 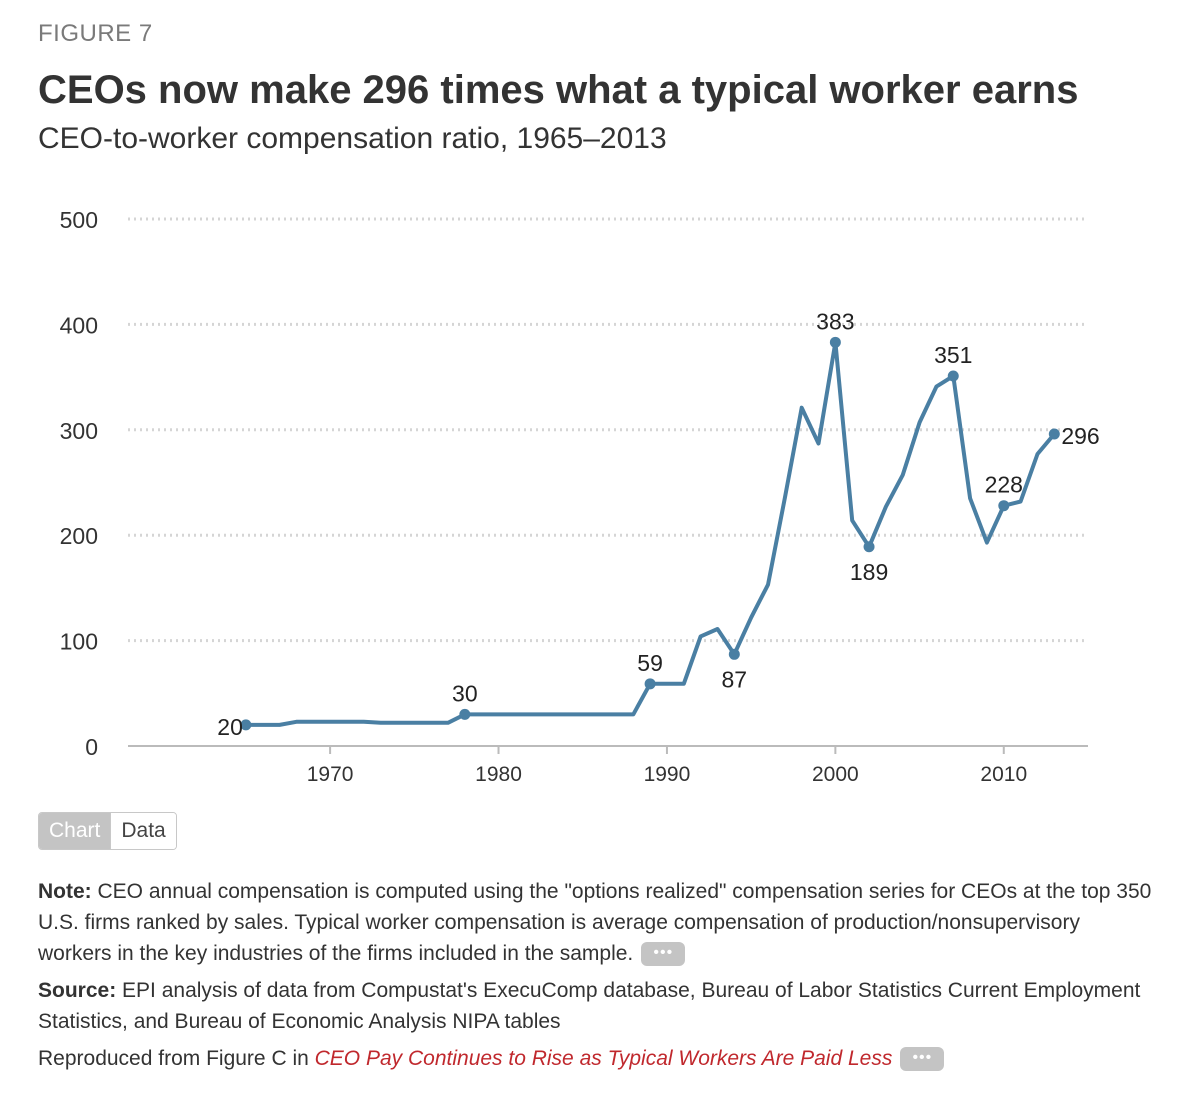 What do you see at coordinates (95, 33) in the screenshot?
I see `figure-label: FIGURE 7` at bounding box center [95, 33].